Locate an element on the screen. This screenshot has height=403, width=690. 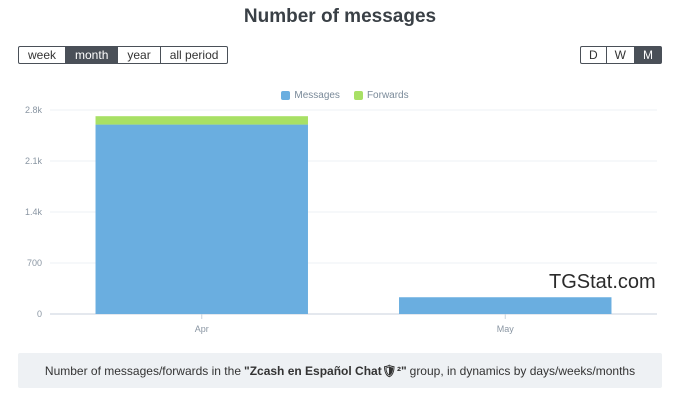
period-all-button: all period is located at coordinates (194, 55).